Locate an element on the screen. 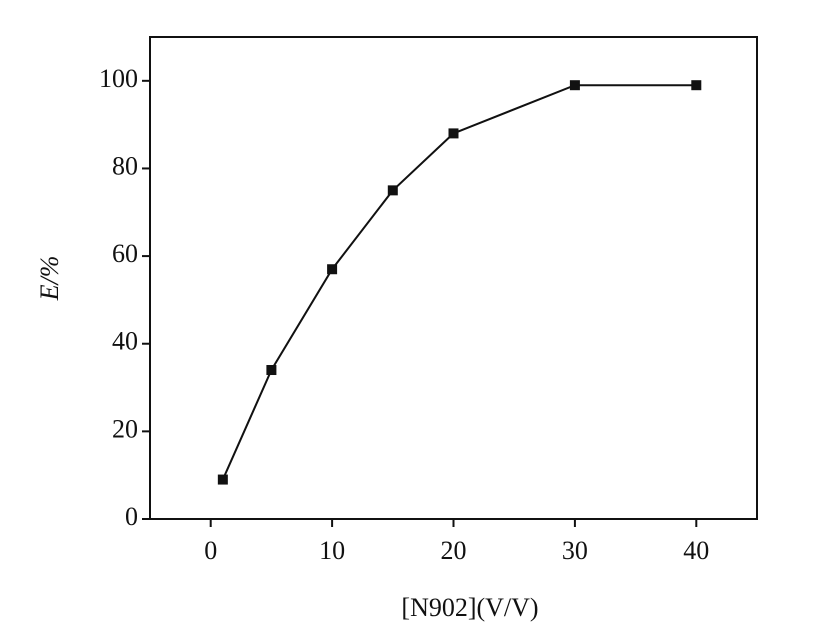  y-tick-label: 60 is located at coordinates (125, 253).